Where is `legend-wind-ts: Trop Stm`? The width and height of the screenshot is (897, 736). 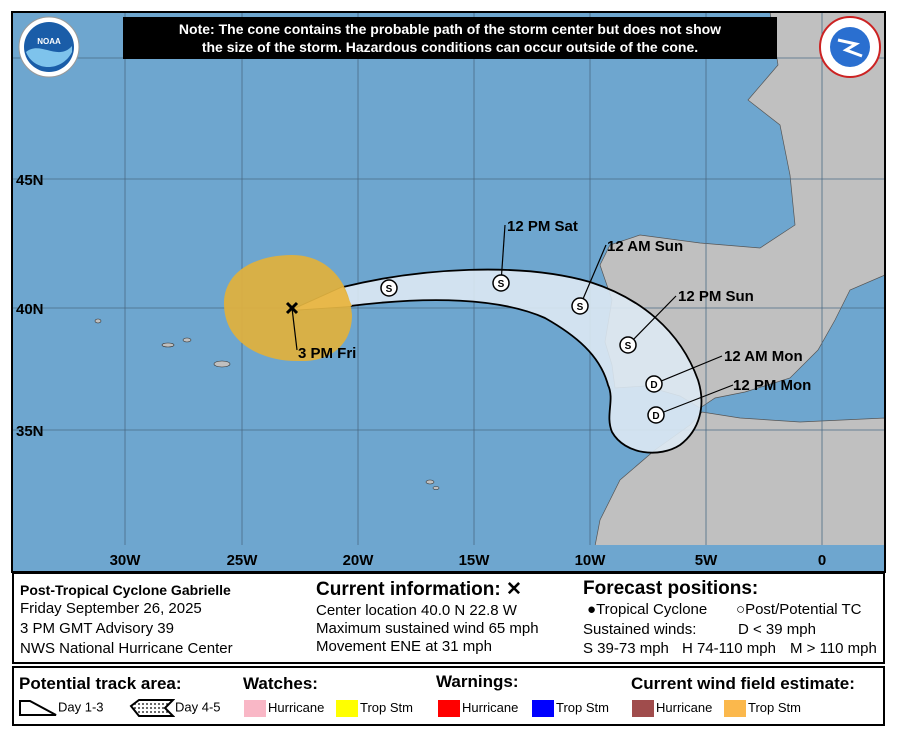 legend-wind-ts: Trop Stm is located at coordinates (762, 709).